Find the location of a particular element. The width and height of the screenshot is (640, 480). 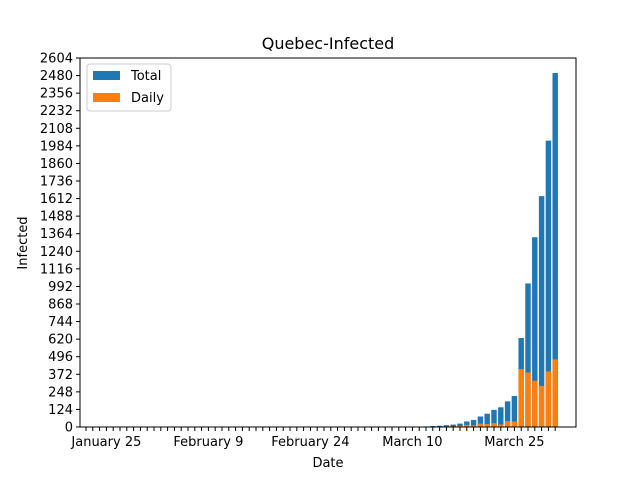

x-tick-label: January 25 is located at coordinates (105, 442).